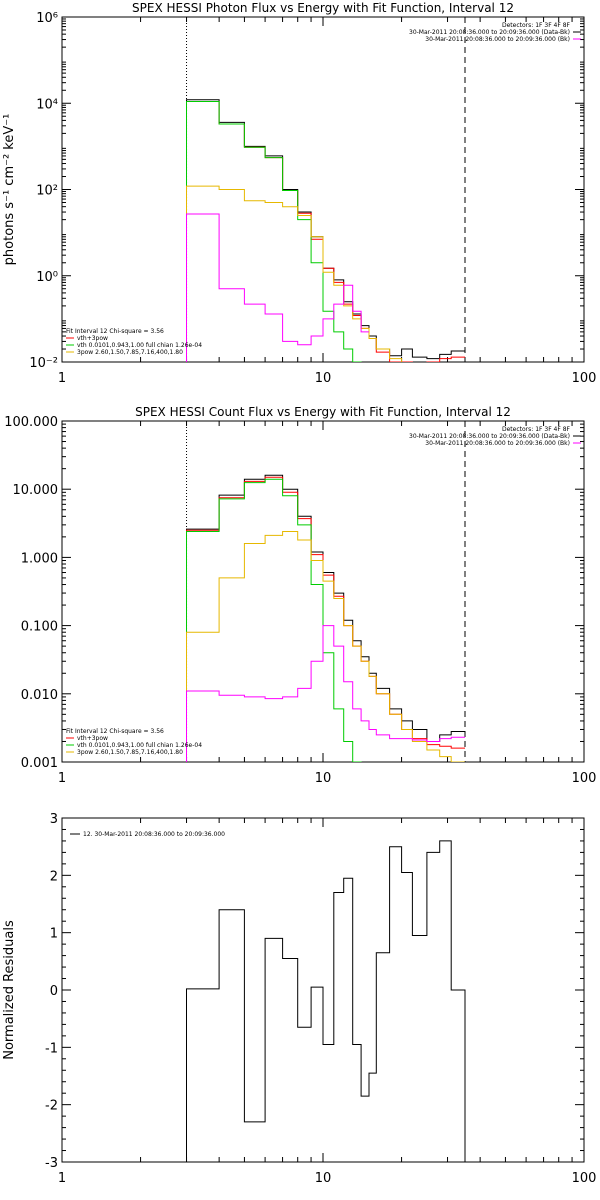  Describe the element at coordinates (39, 558) in the screenshot. I see `y-tick-label: 1.000` at that location.